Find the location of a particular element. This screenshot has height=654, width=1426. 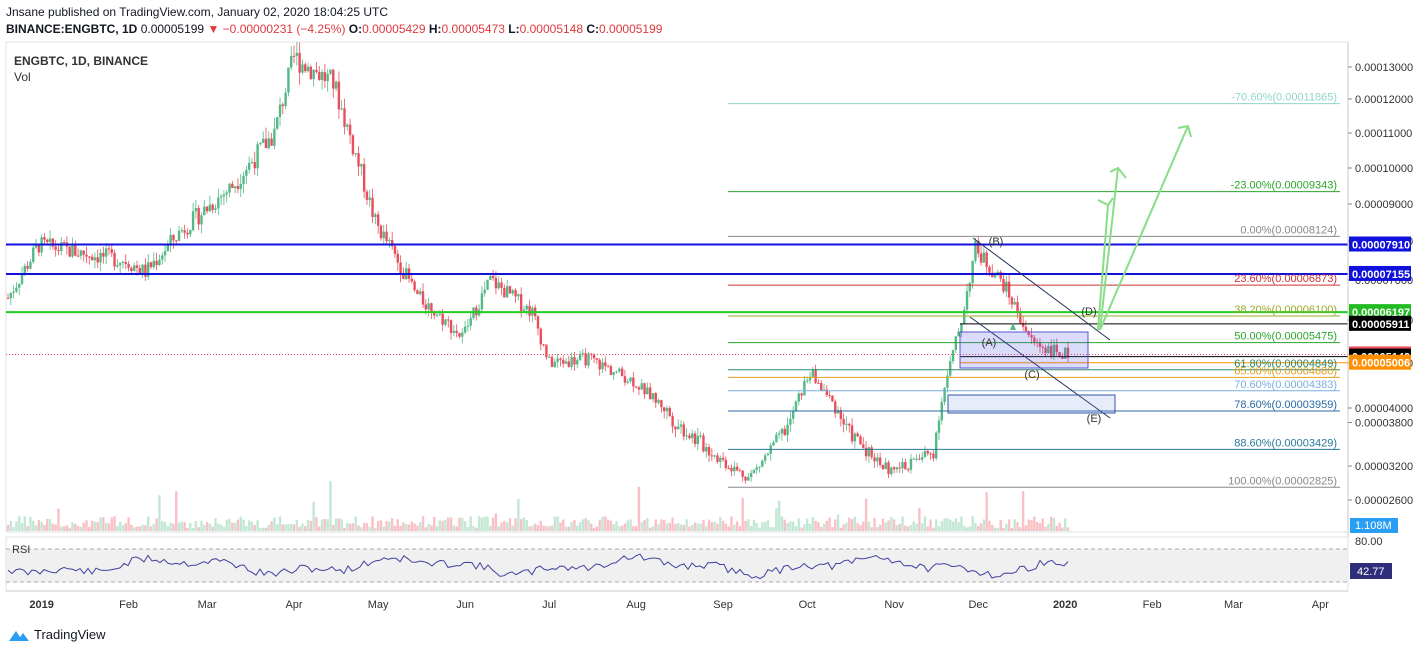

down-arrow-icon: ▼ is located at coordinates (213, 29).